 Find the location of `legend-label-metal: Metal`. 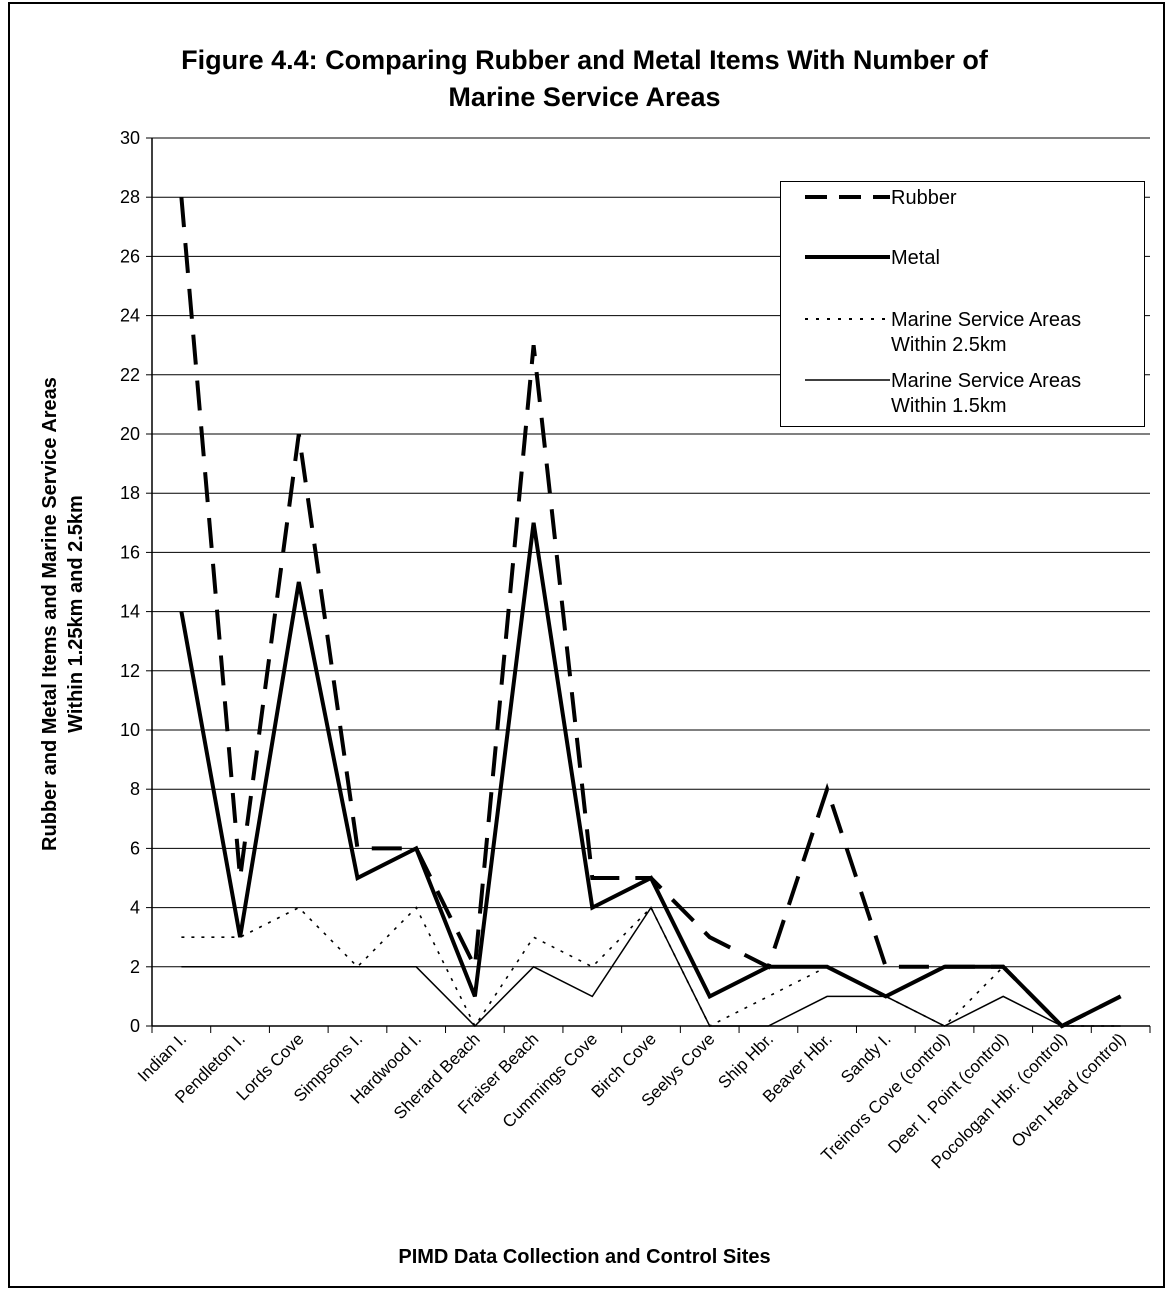

legend-label-metal: Metal is located at coordinates (915, 258).